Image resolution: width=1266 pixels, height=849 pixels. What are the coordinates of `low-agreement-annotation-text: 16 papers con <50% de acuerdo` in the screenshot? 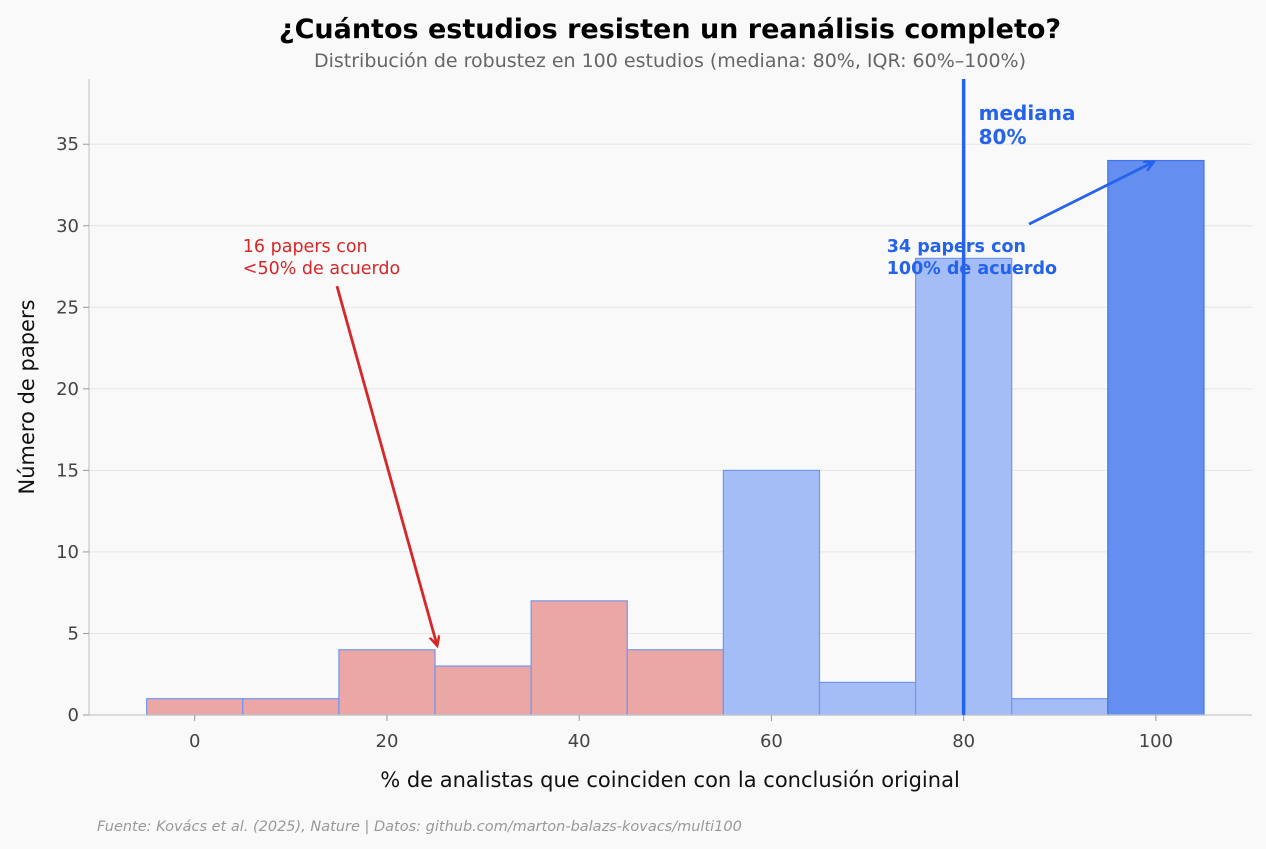 It's located at (321, 258).